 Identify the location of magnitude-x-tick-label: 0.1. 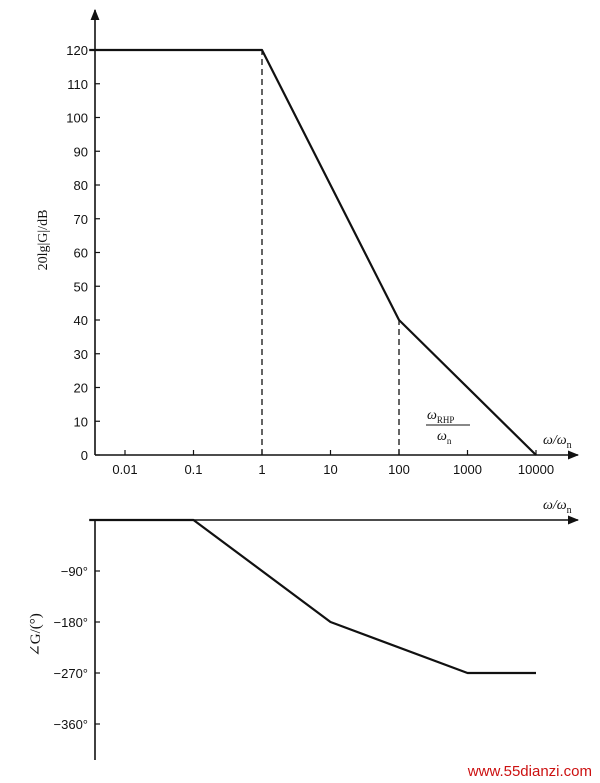
(193, 469).